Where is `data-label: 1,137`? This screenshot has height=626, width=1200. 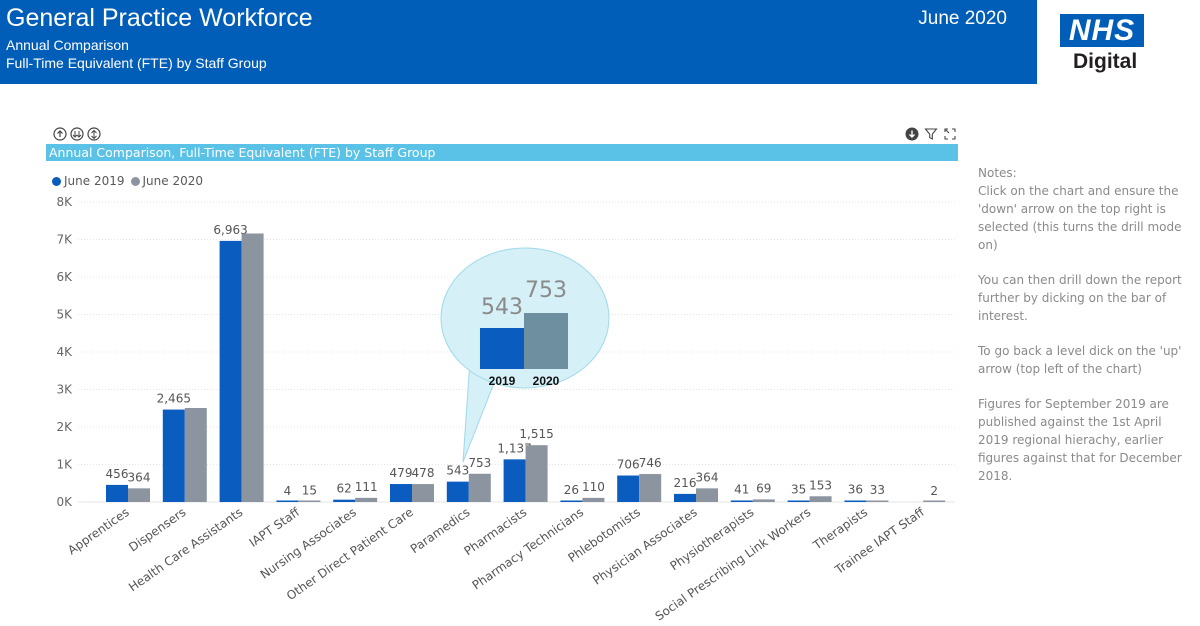 data-label: 1,137 is located at coordinates (514, 448).